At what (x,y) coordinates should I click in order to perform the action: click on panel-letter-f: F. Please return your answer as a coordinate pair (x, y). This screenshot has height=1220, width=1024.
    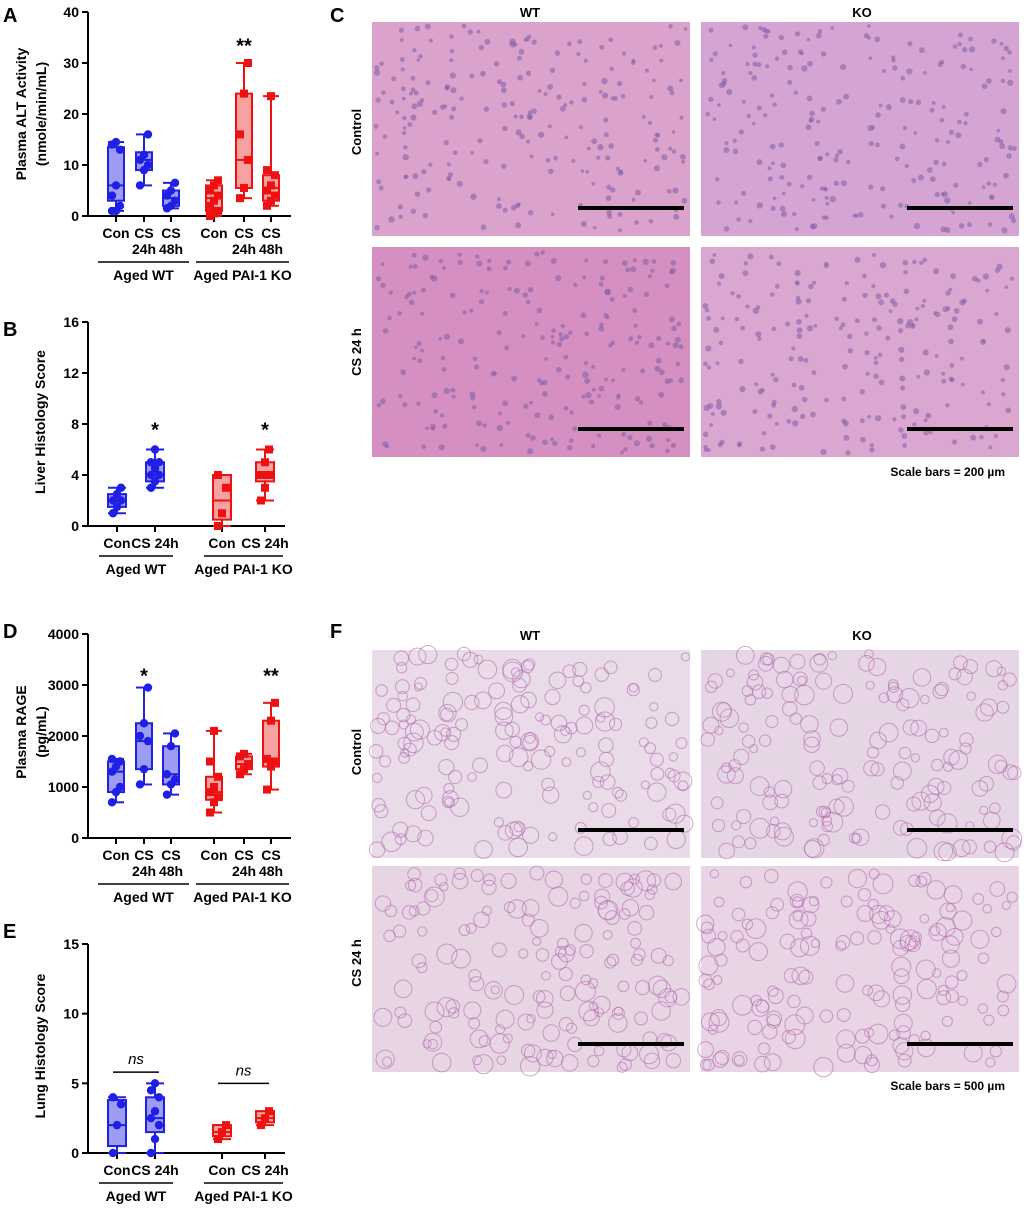
    Looking at the image, I should click on (336, 632).